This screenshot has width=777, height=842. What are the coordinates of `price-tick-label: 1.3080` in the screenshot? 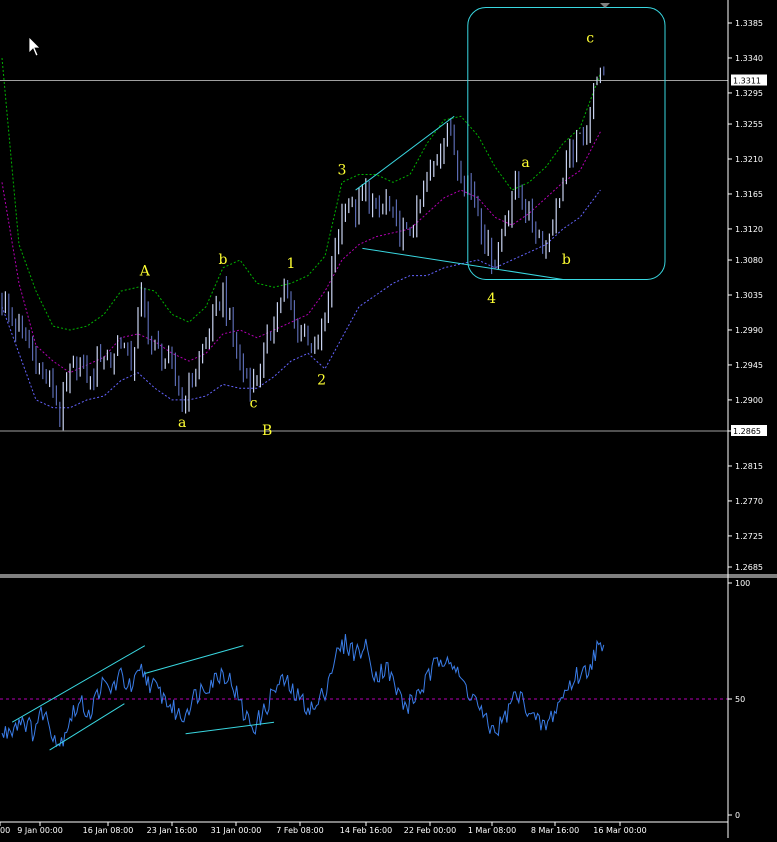 It's located at (749, 260).